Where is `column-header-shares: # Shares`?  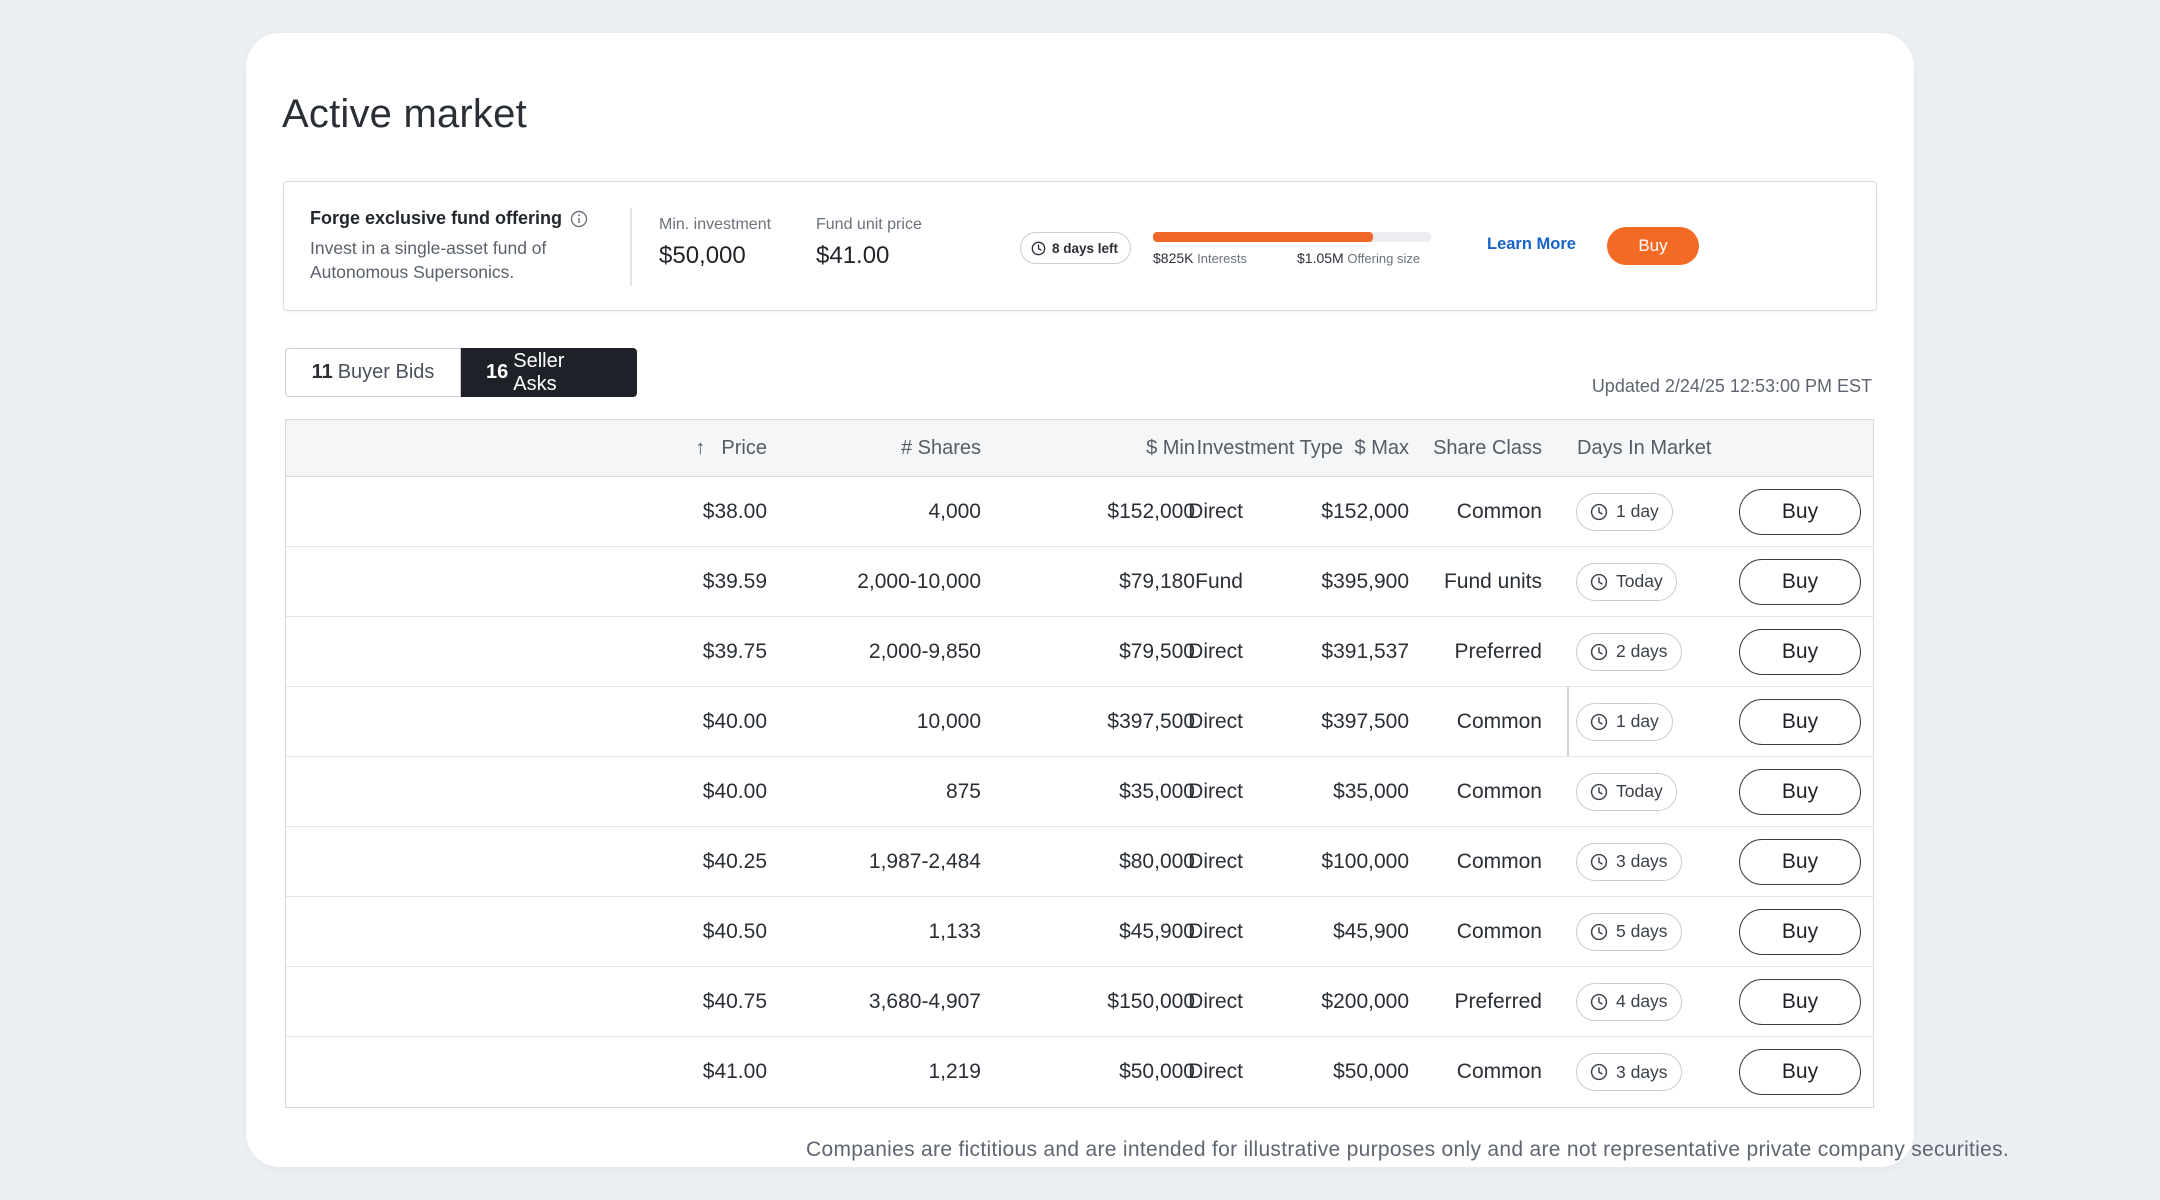
column-header-shares: # Shares is located at coordinates (940, 447).